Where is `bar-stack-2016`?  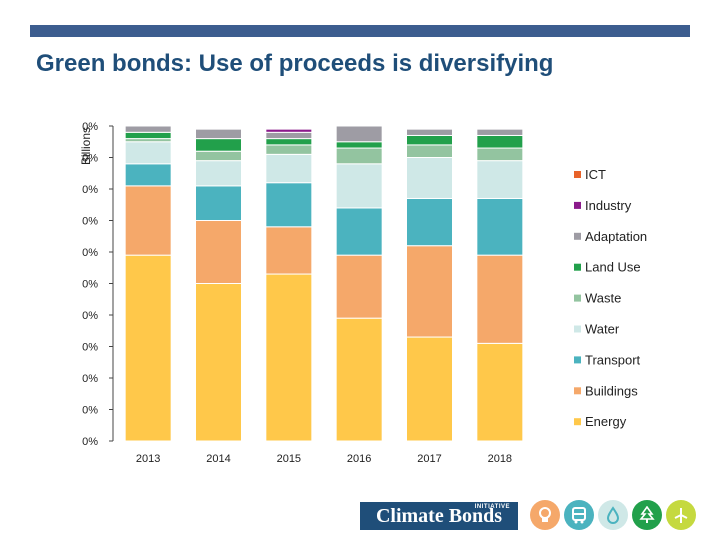 bar-stack-2016 is located at coordinates (359, 283).